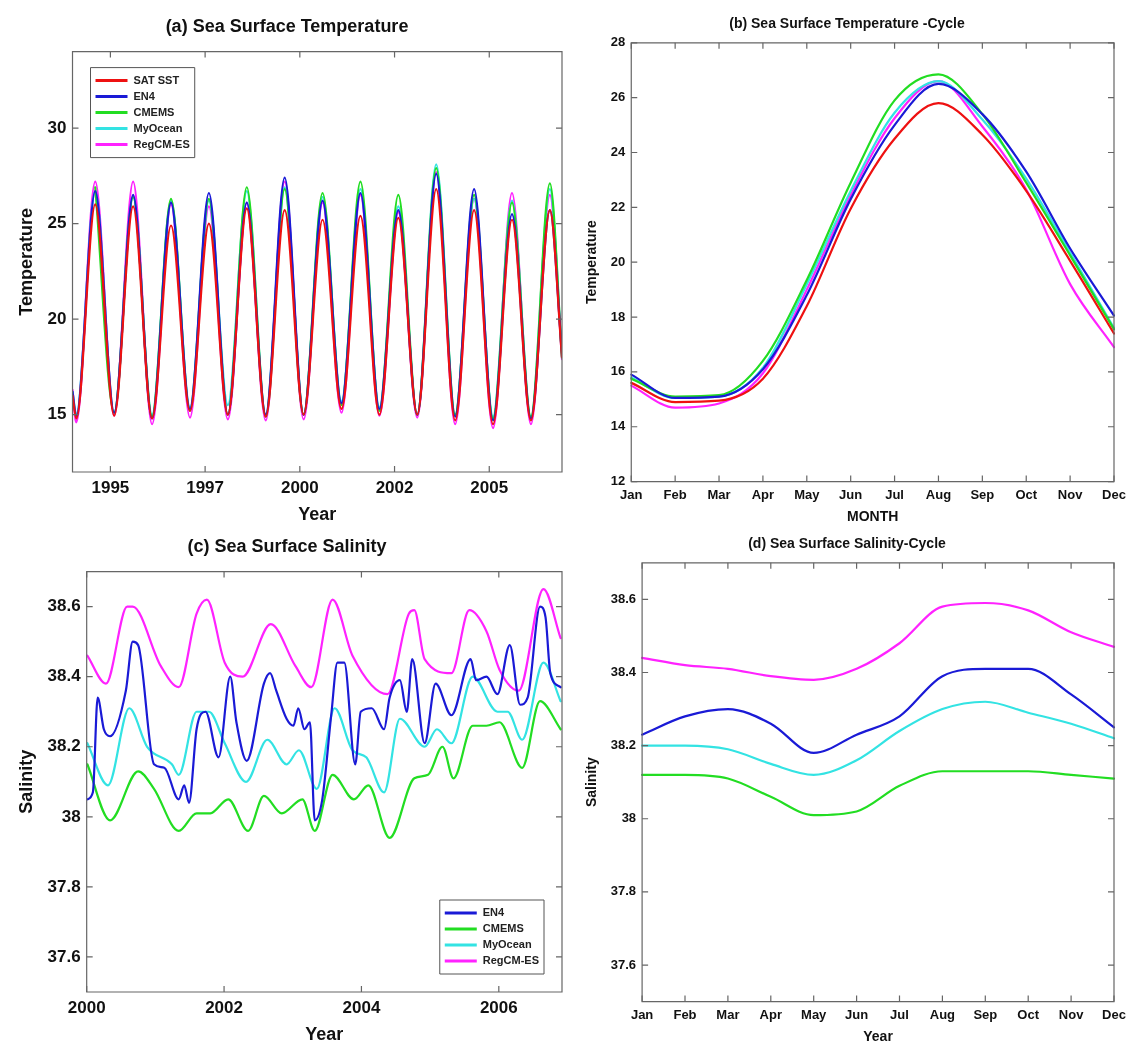 This screenshot has height=1063, width=1146. What do you see at coordinates (618, 371) in the screenshot?
I see `y-tick-label: 16` at bounding box center [618, 371].